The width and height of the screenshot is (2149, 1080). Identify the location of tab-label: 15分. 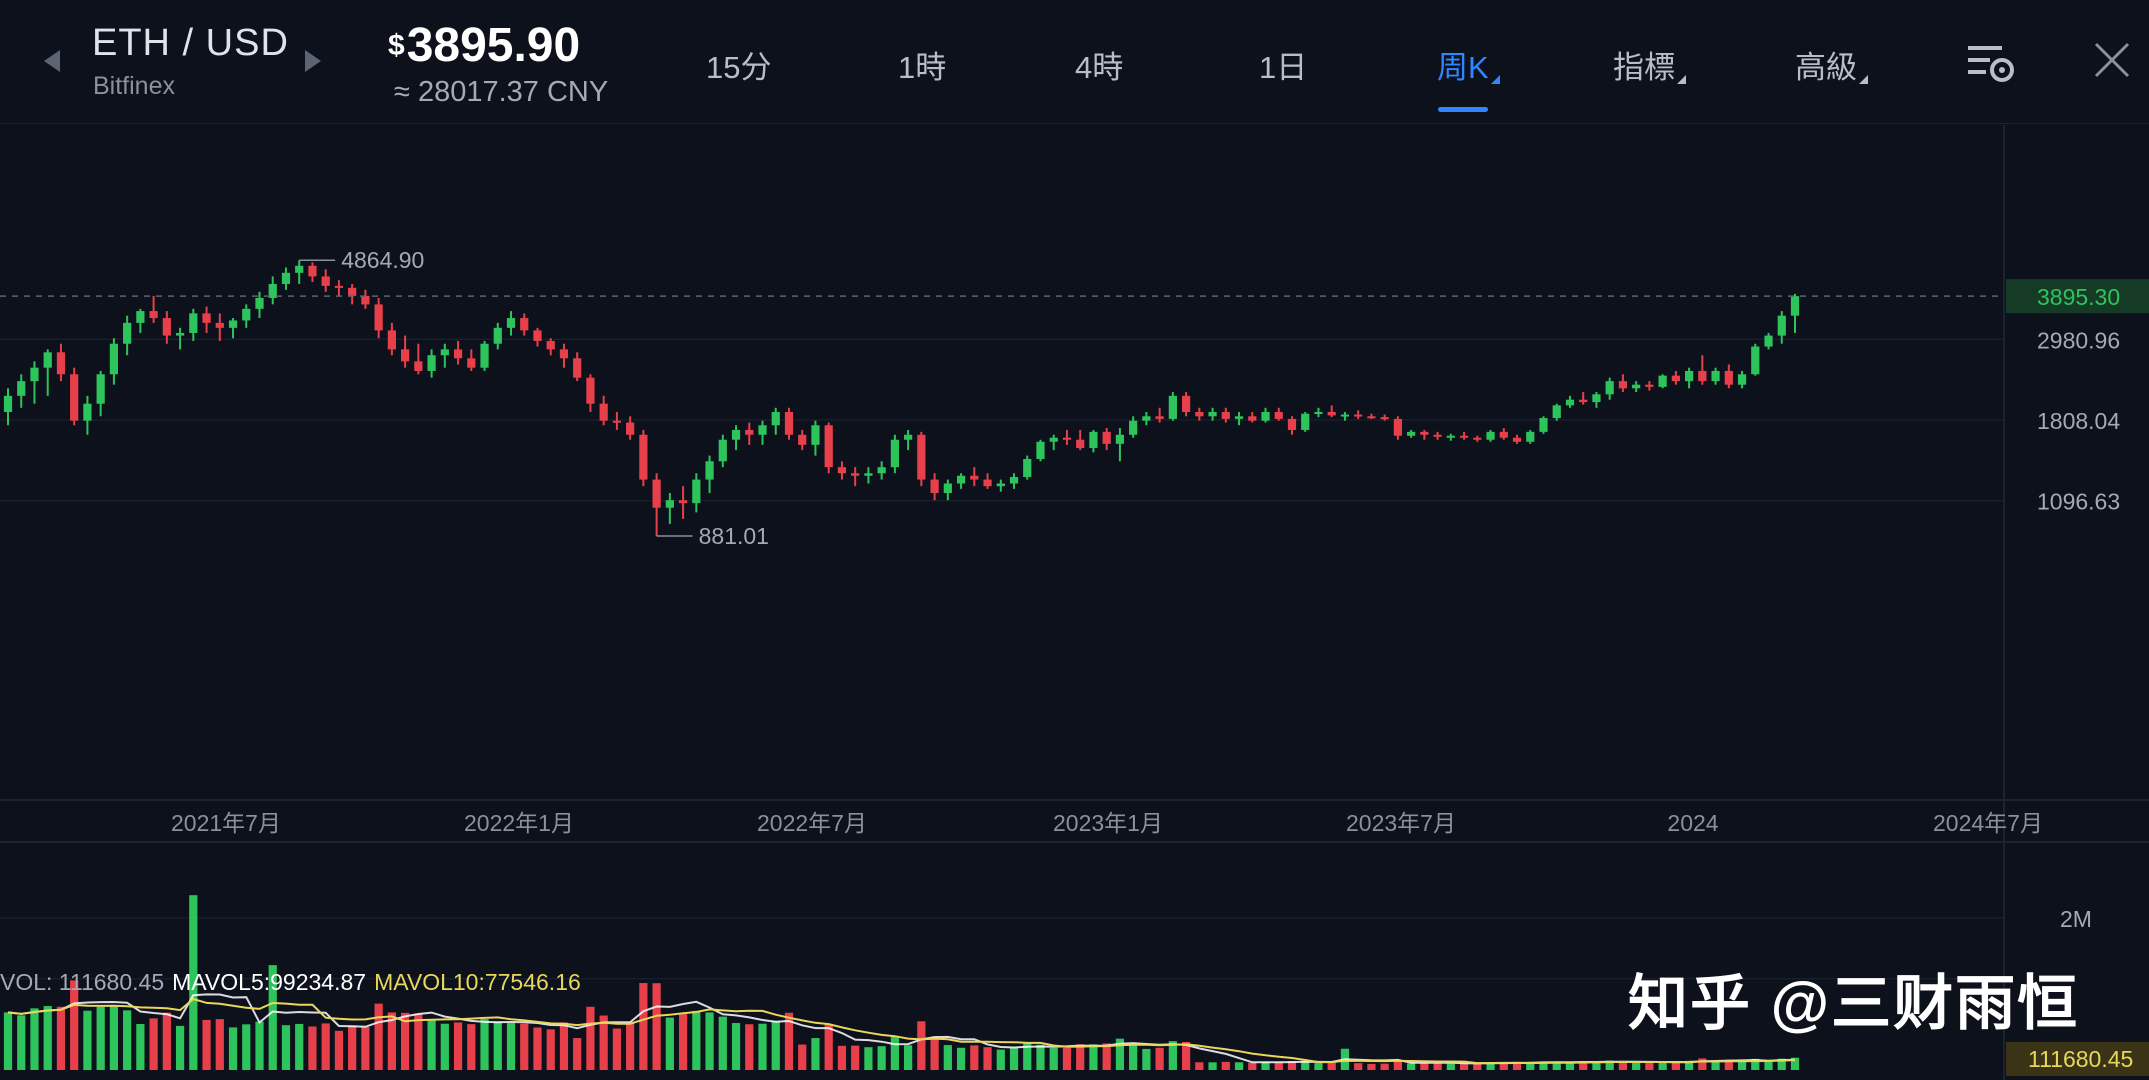
(739, 67).